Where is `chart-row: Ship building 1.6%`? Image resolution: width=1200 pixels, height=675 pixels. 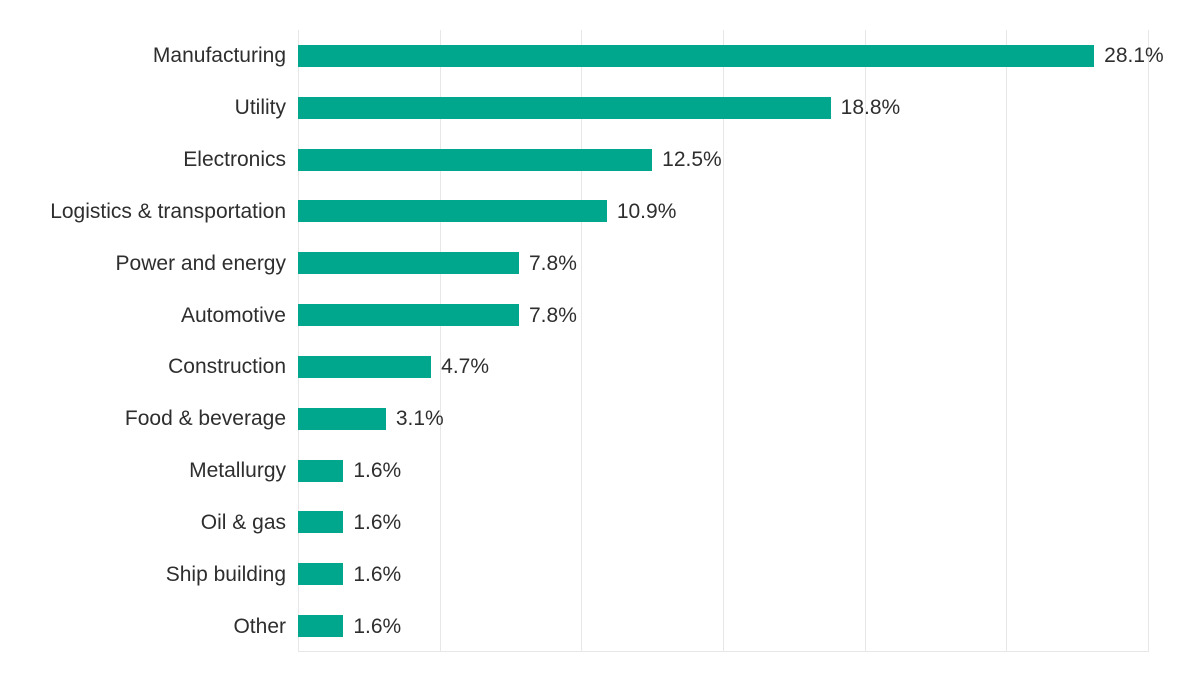 chart-row: Ship building 1.6% is located at coordinates (600, 574).